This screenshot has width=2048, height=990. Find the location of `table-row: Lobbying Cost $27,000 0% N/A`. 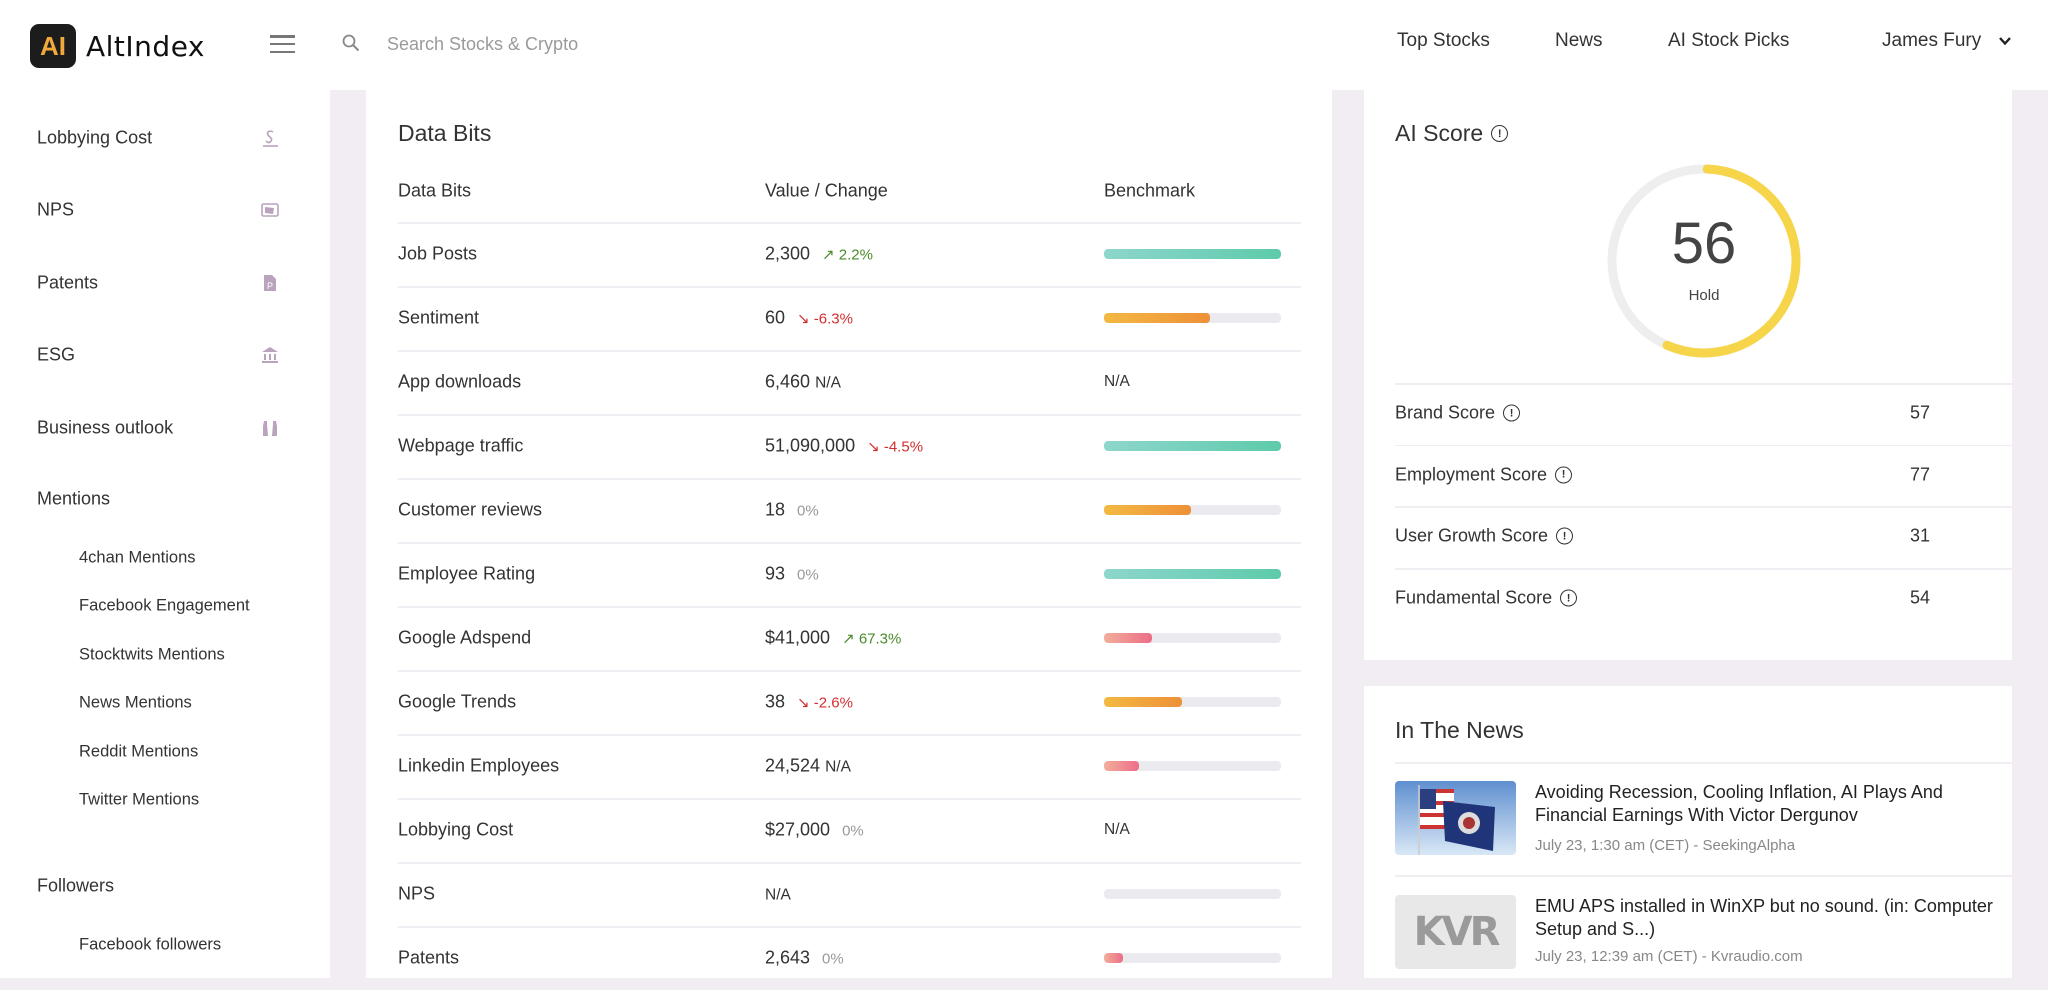

table-row: Lobbying Cost $27,000 0% N/A is located at coordinates (849, 830).